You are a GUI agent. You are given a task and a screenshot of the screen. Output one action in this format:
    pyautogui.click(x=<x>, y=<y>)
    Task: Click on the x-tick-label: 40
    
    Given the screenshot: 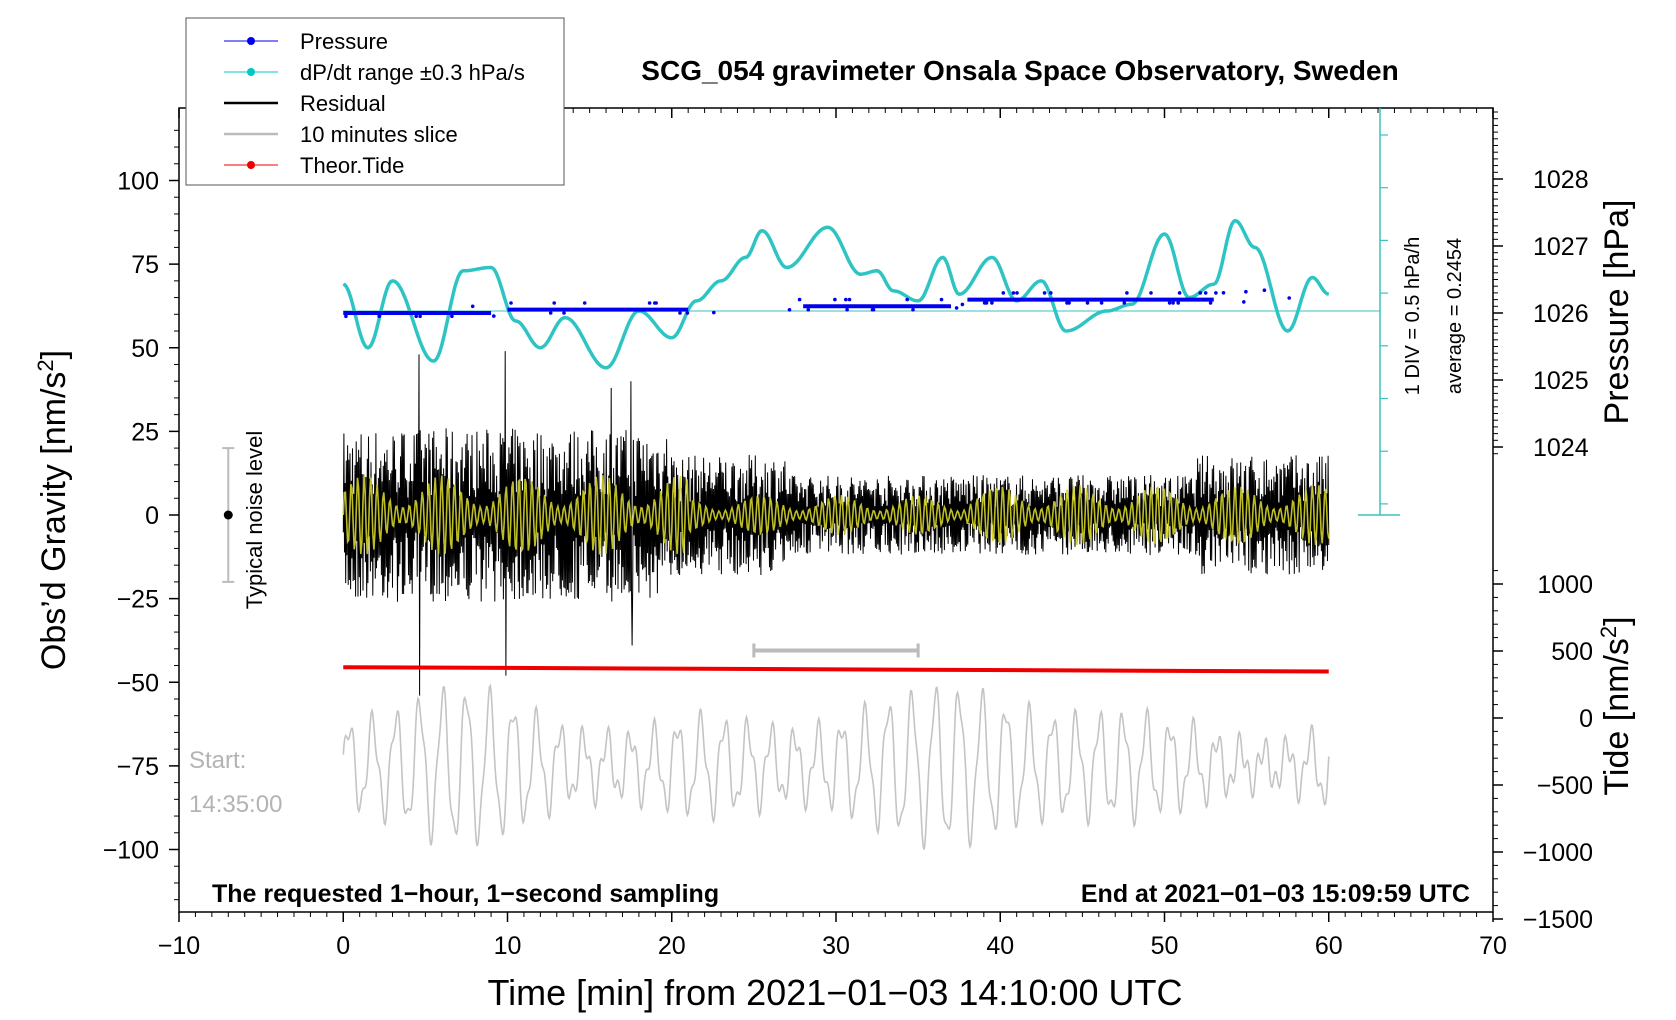 What is the action you would take?
    pyautogui.click(x=1000, y=946)
    